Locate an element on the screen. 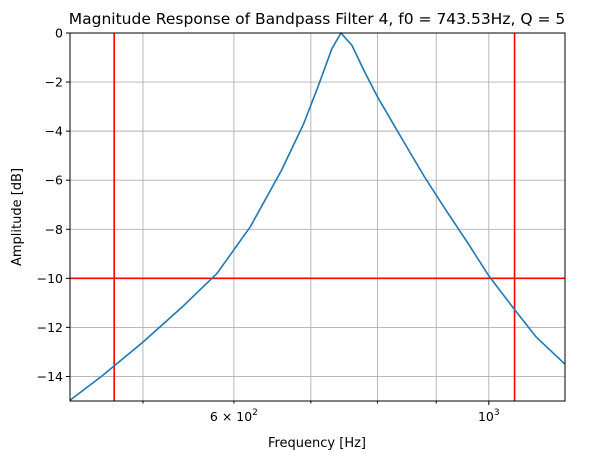 The image size is (592, 459). y-tick-label: −8 is located at coordinates (54, 229).